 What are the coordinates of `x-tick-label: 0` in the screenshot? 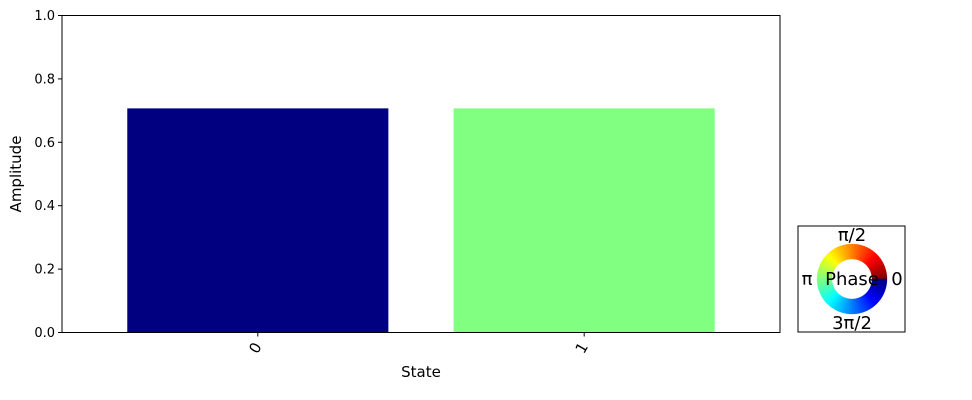 It's located at (255, 347).